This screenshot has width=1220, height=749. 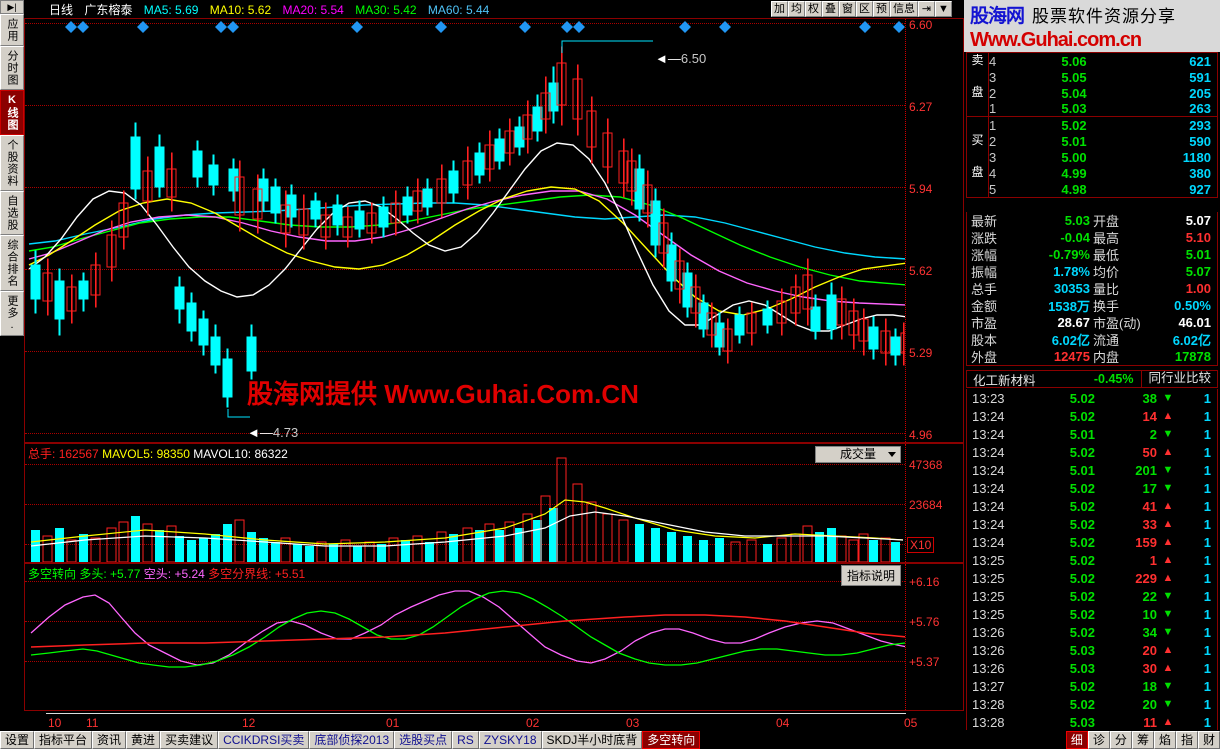 What do you see at coordinates (1076, 740) in the screenshot?
I see `right-tab-detail: 细` at bounding box center [1076, 740].